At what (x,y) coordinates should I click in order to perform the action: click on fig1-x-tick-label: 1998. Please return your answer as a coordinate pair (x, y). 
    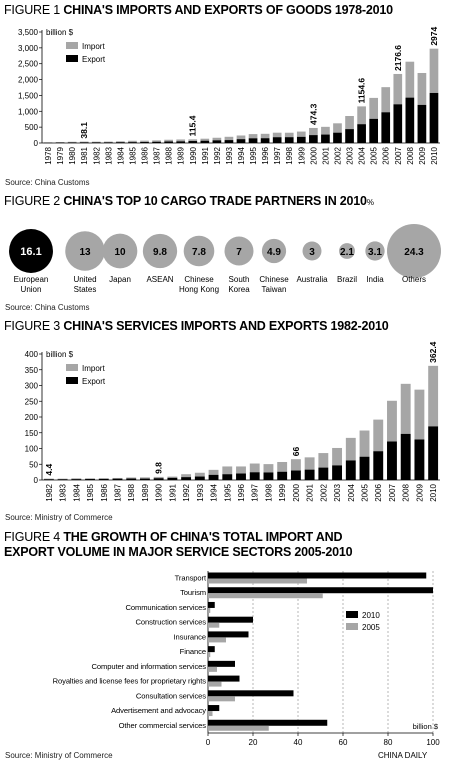
    Looking at the image, I should click on (289, 155).